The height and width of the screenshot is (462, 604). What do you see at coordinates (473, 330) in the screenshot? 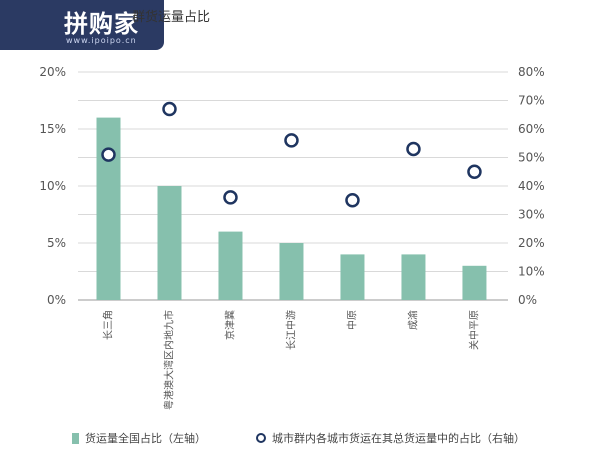
I see `category-label: 关中平原` at bounding box center [473, 330].